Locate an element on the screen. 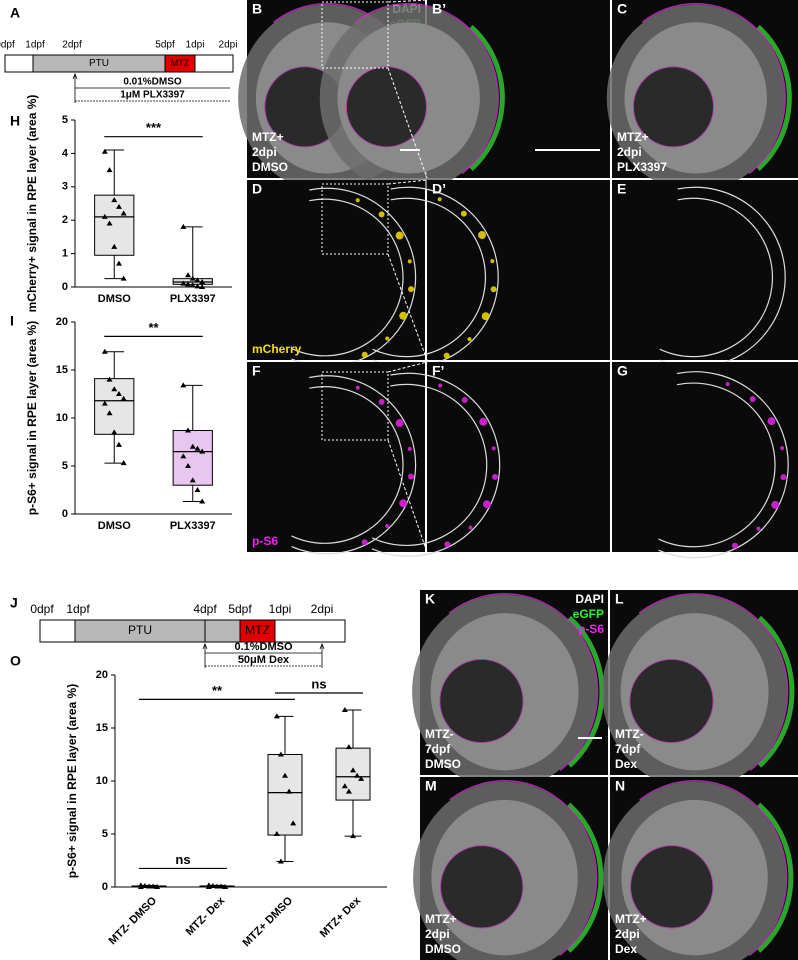 This screenshot has width=798, height=960. y-tick-label: 15 is located at coordinates (102, 728).